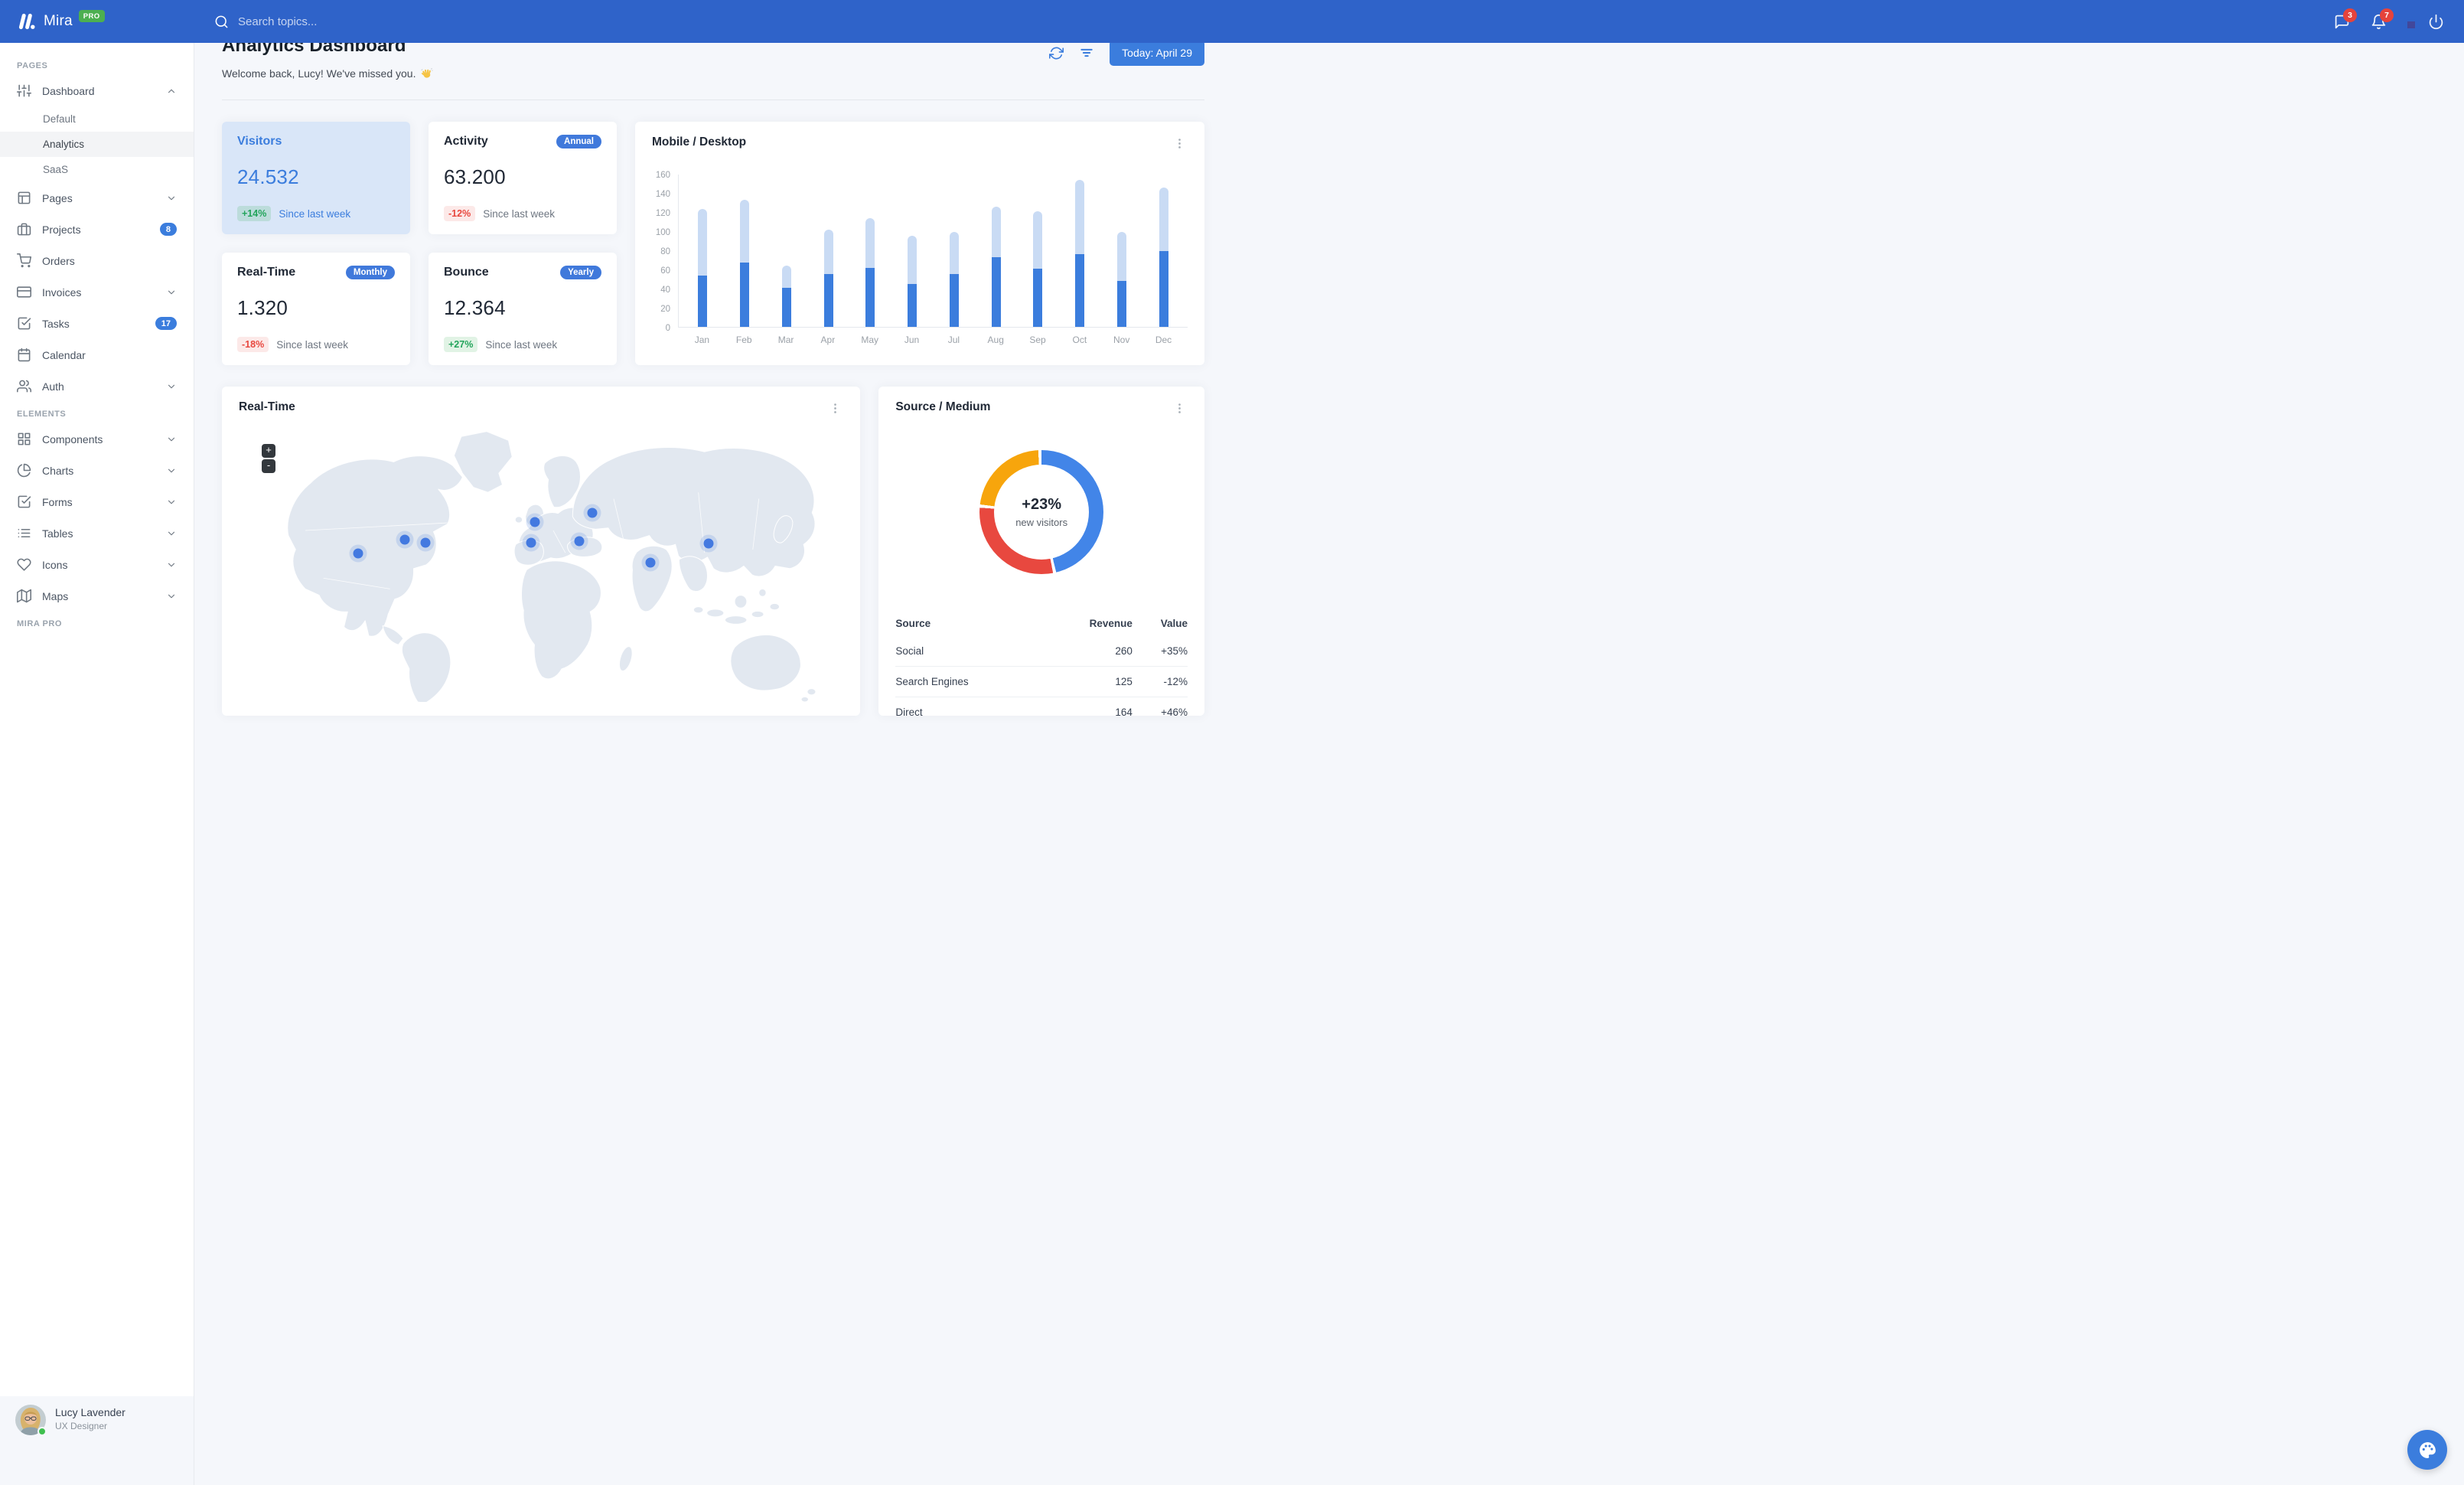 Image resolution: width=2464 pixels, height=1485 pixels. What do you see at coordinates (1057, 53) in the screenshot?
I see `refresh-button` at bounding box center [1057, 53].